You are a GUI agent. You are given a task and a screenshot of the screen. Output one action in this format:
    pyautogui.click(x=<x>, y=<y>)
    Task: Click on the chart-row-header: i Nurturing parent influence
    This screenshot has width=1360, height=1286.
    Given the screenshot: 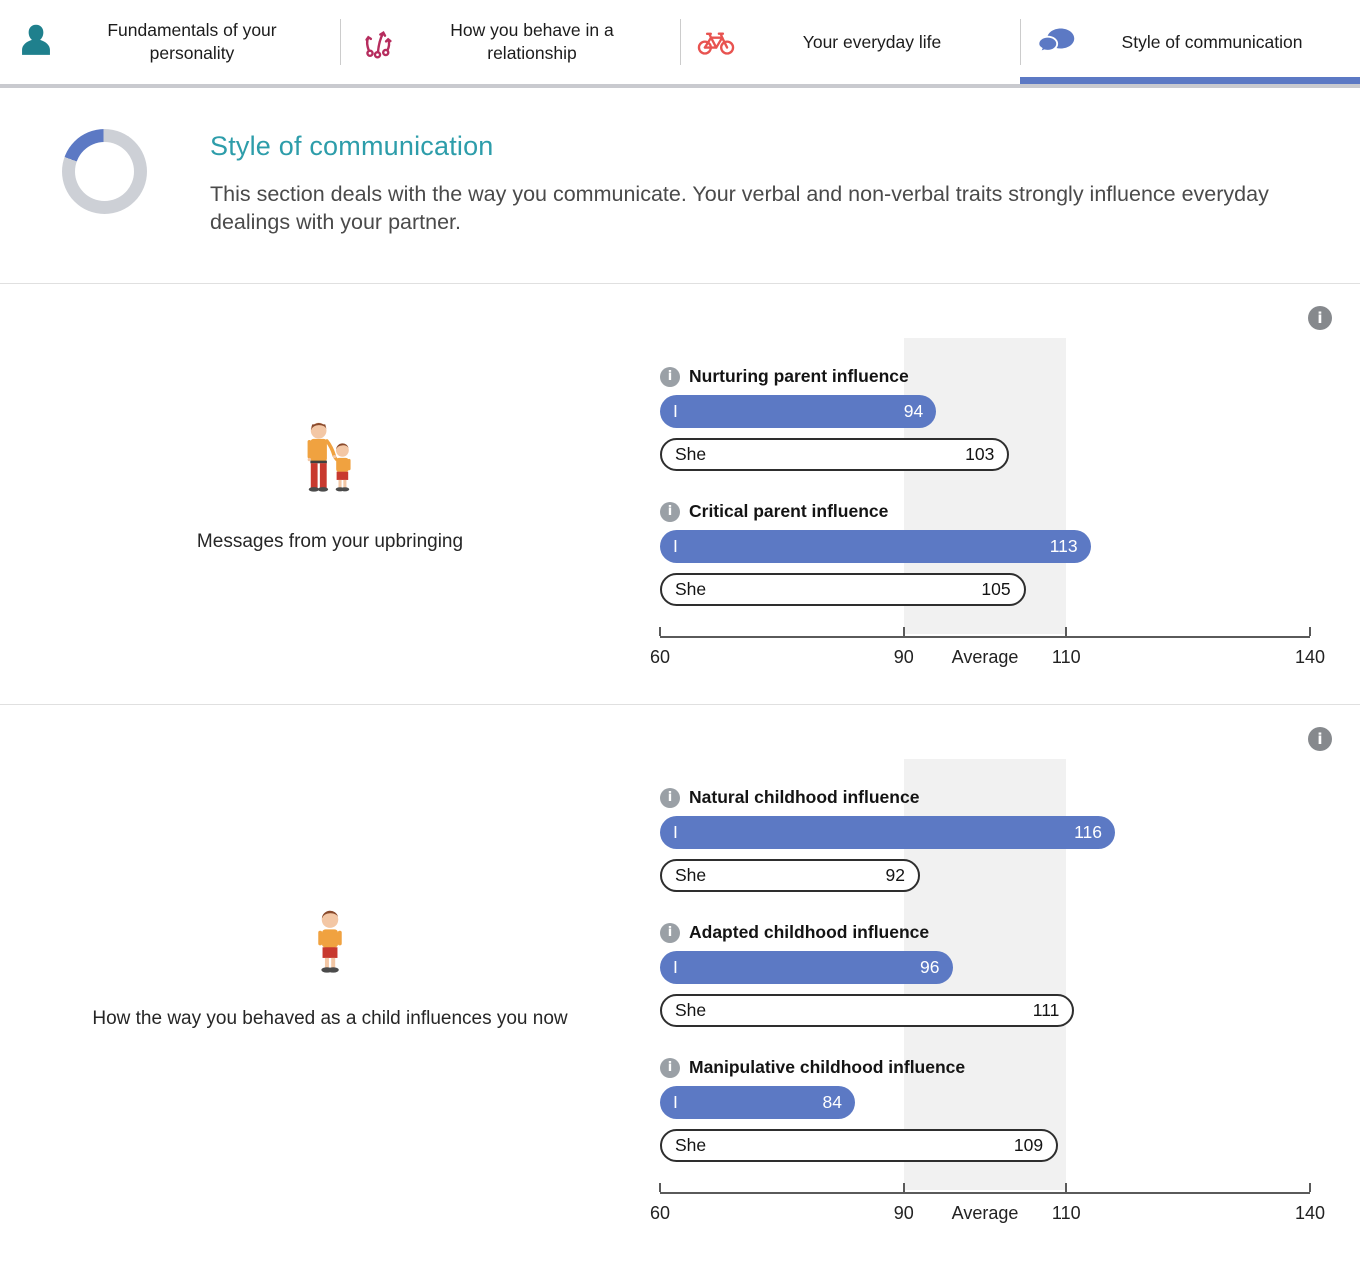 What is the action you would take?
    pyautogui.click(x=985, y=377)
    